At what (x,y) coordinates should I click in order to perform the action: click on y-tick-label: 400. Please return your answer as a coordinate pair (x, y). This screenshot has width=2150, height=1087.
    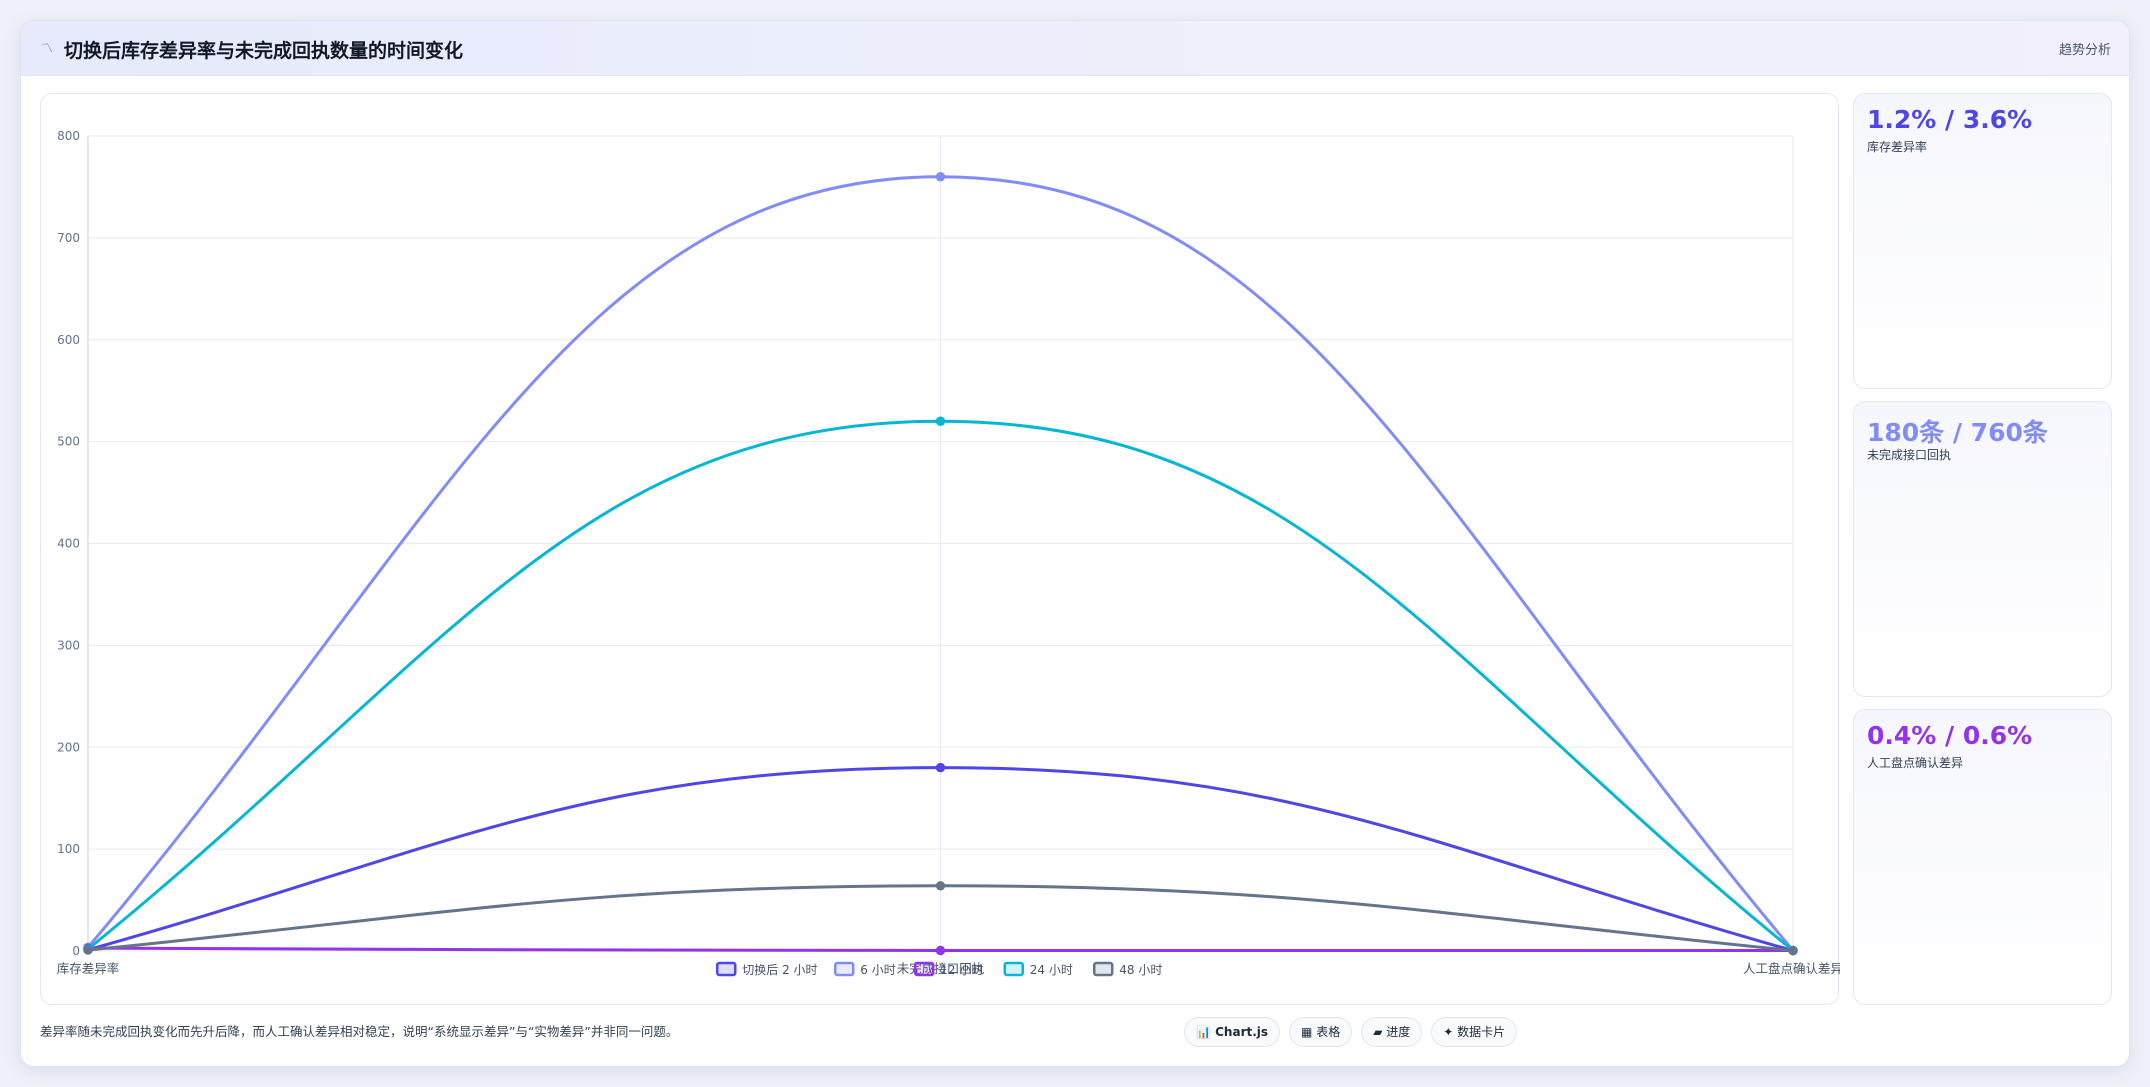
    Looking at the image, I should click on (68, 544).